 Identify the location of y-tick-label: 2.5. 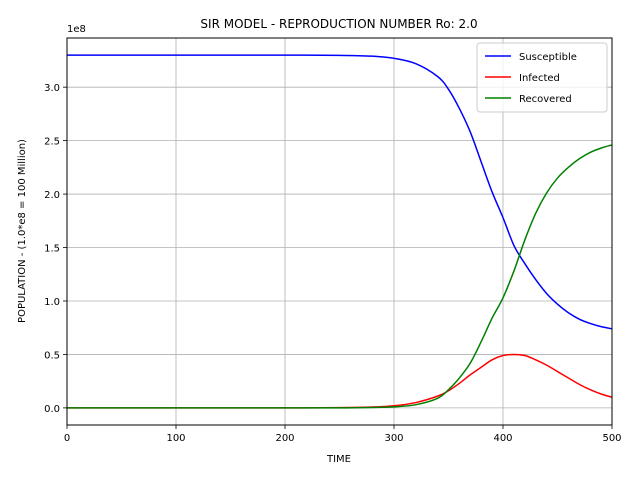
(52, 142).